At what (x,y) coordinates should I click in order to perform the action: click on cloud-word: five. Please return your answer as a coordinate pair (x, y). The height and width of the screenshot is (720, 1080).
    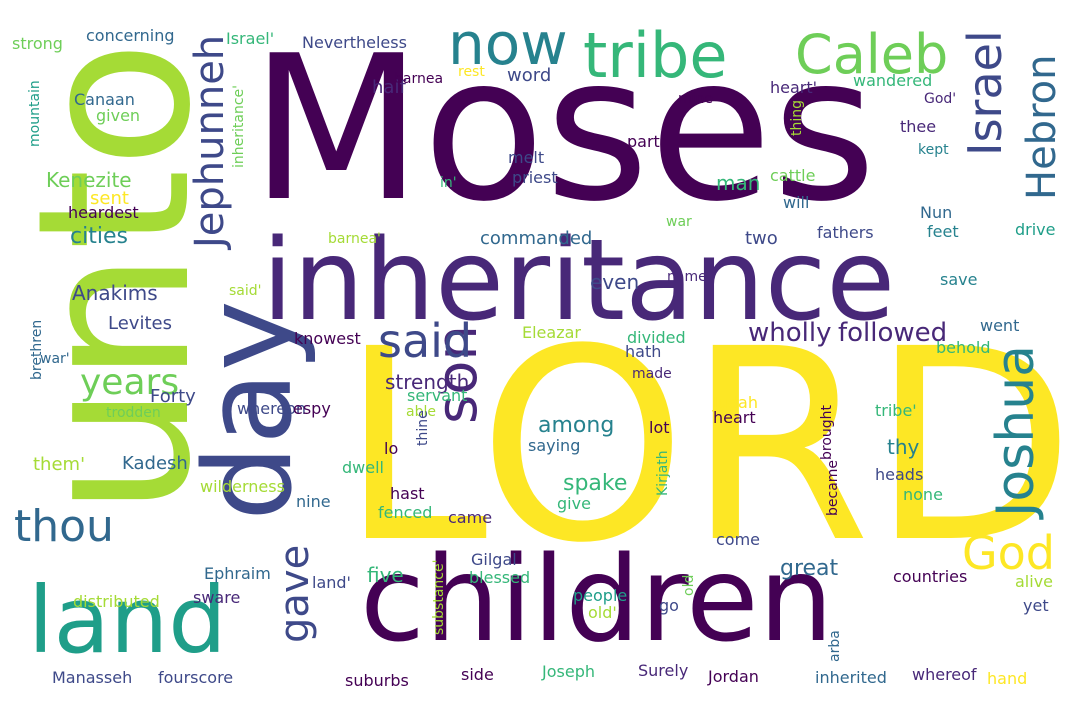
    Looking at the image, I should click on (385, 575).